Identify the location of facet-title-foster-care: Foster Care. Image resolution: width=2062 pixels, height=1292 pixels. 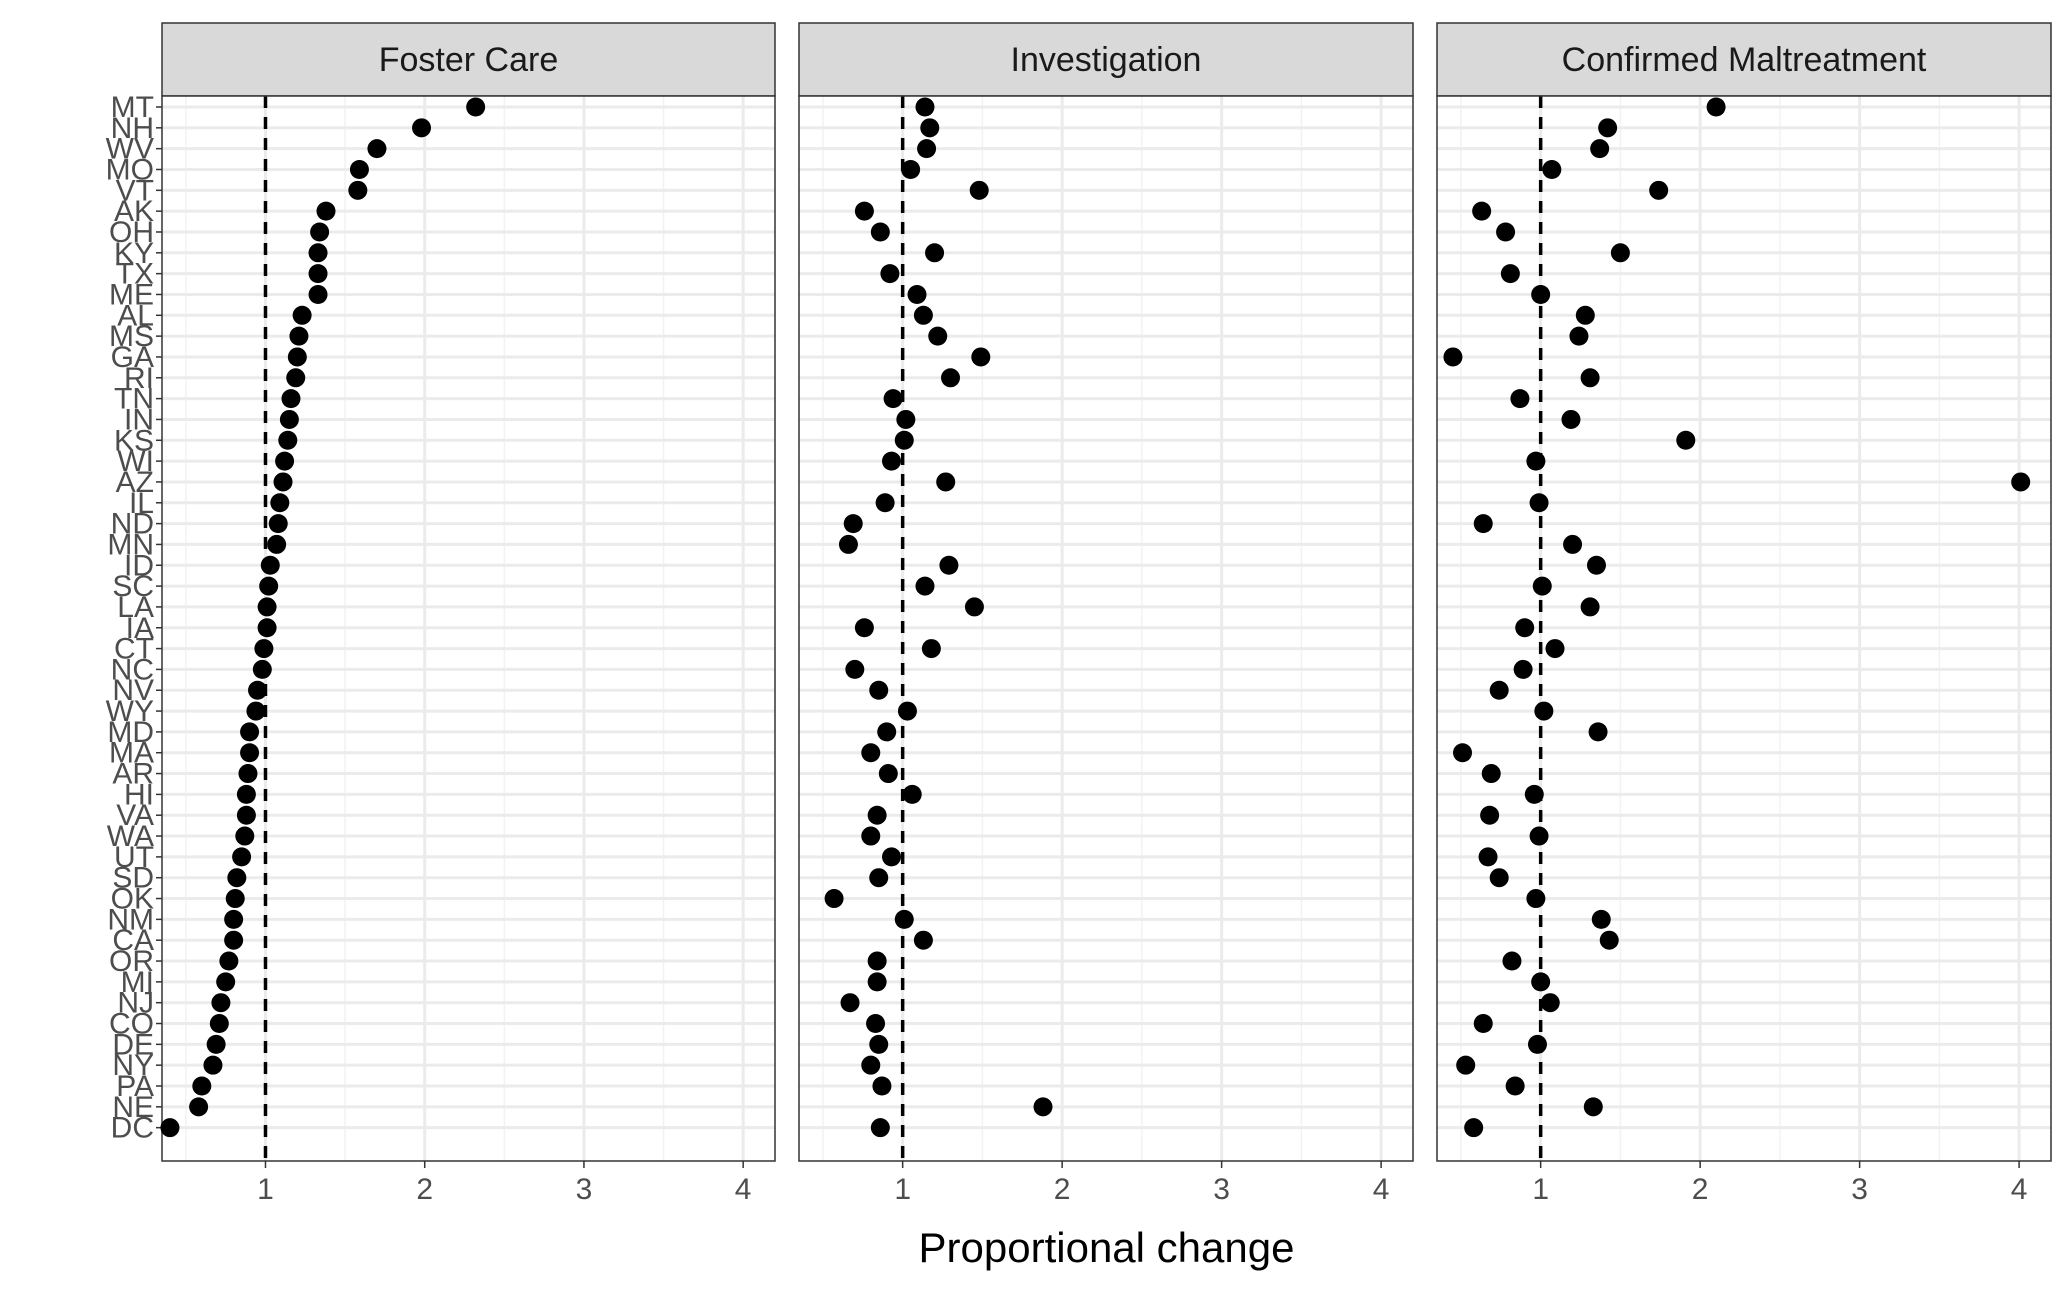
(469, 60).